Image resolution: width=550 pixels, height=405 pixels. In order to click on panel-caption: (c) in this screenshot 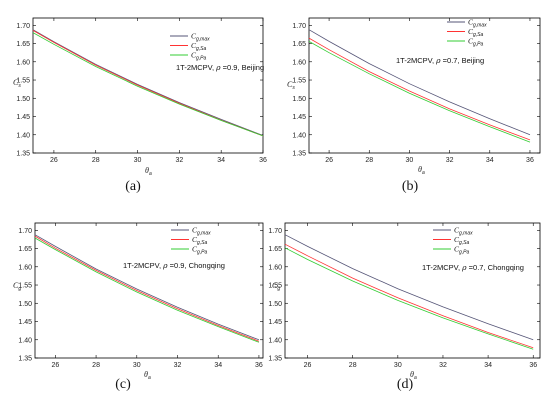, I will do `click(123, 384)`.